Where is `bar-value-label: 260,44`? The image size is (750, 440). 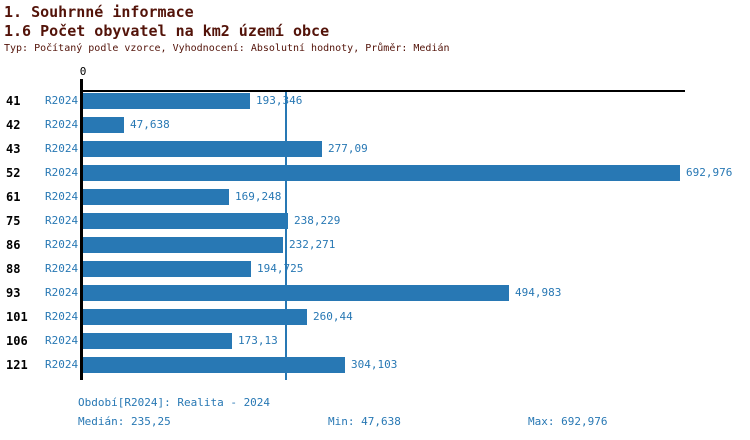
bar-value-label: 260,44 is located at coordinates (333, 316).